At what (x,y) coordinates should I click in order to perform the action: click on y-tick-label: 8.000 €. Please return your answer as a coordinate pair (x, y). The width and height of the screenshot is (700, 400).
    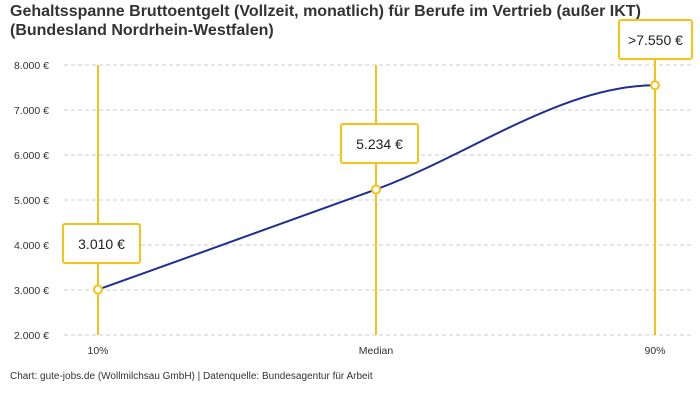
    Looking at the image, I should click on (31, 66).